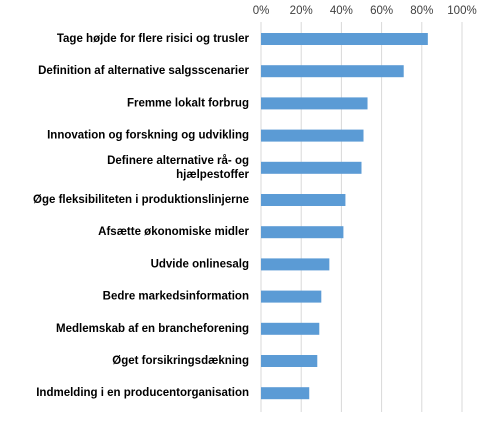 This screenshot has height=425, width=484. I want to click on category-label-line: Definition af alternative salgsscenarier, so click(143, 71).